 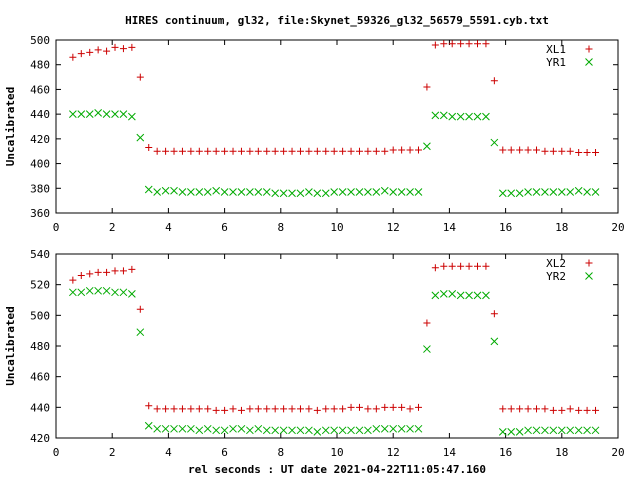 I want to click on y-tick-label: 360, so click(x=40, y=213).